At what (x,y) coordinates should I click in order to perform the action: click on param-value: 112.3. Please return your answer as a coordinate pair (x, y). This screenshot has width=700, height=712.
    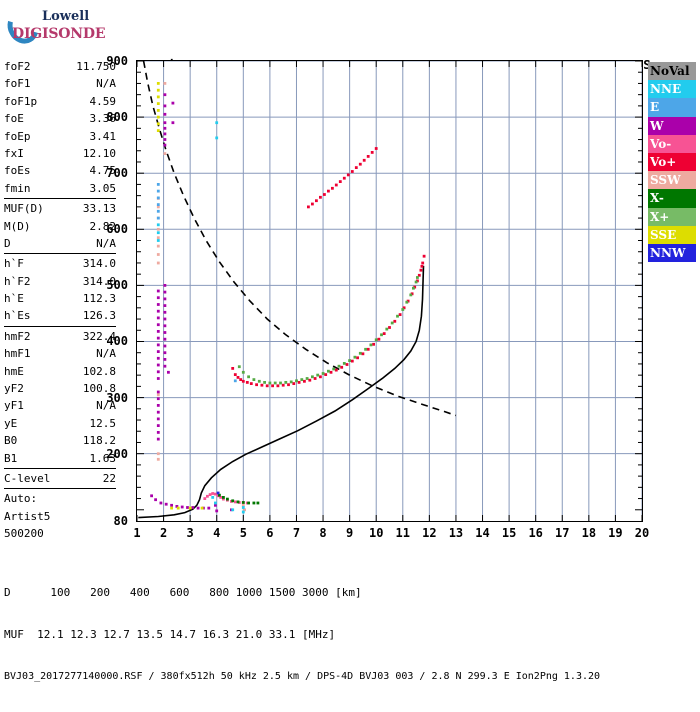
    Looking at the image, I should click on (99, 299).